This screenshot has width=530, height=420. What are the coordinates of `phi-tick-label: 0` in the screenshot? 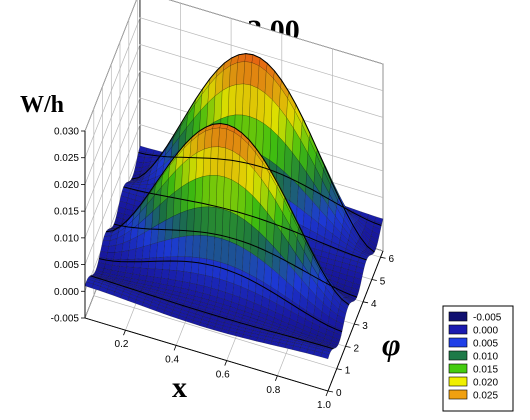 It's located at (339, 393).